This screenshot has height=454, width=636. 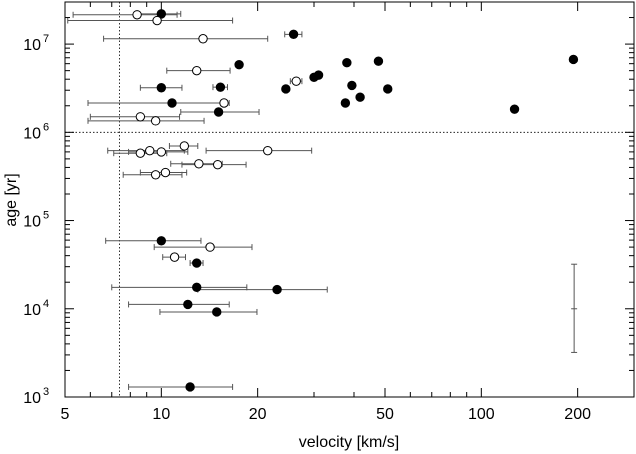 I want to click on x-tick-label: 50, so click(x=385, y=414).